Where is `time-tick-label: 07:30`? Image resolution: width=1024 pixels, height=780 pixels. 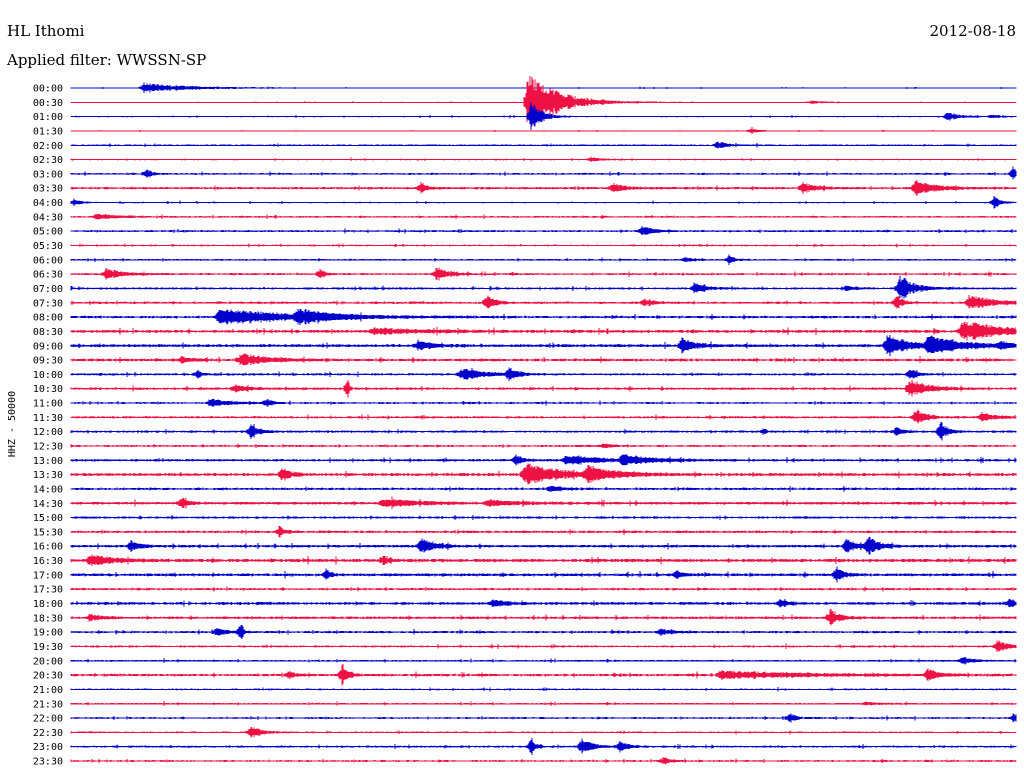 time-tick-label: 07:30 is located at coordinates (48, 303).